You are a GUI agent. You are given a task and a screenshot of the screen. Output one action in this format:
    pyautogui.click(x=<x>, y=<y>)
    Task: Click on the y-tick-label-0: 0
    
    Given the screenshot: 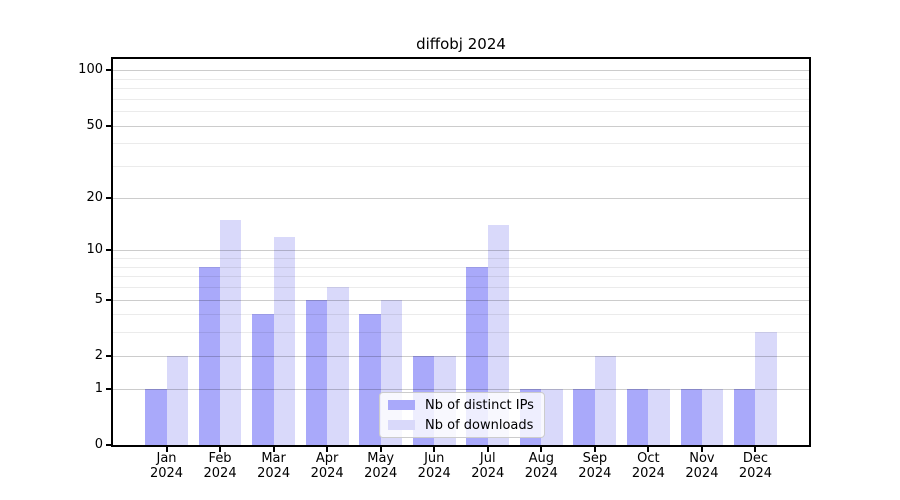 What is the action you would take?
    pyautogui.click(x=98, y=444)
    